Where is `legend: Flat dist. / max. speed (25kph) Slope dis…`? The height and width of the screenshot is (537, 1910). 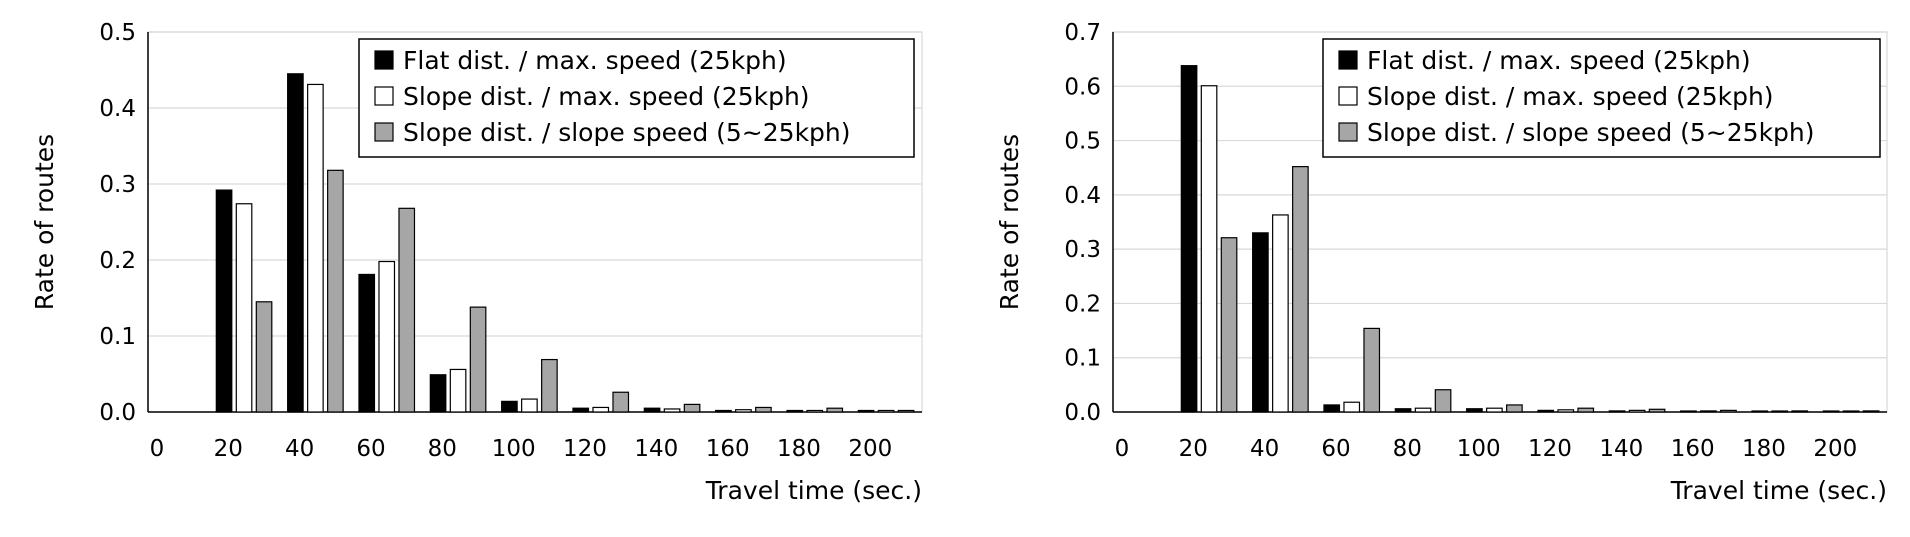
legend: Flat dist. / max. speed (25kph) Slope dis… is located at coordinates (636, 98).